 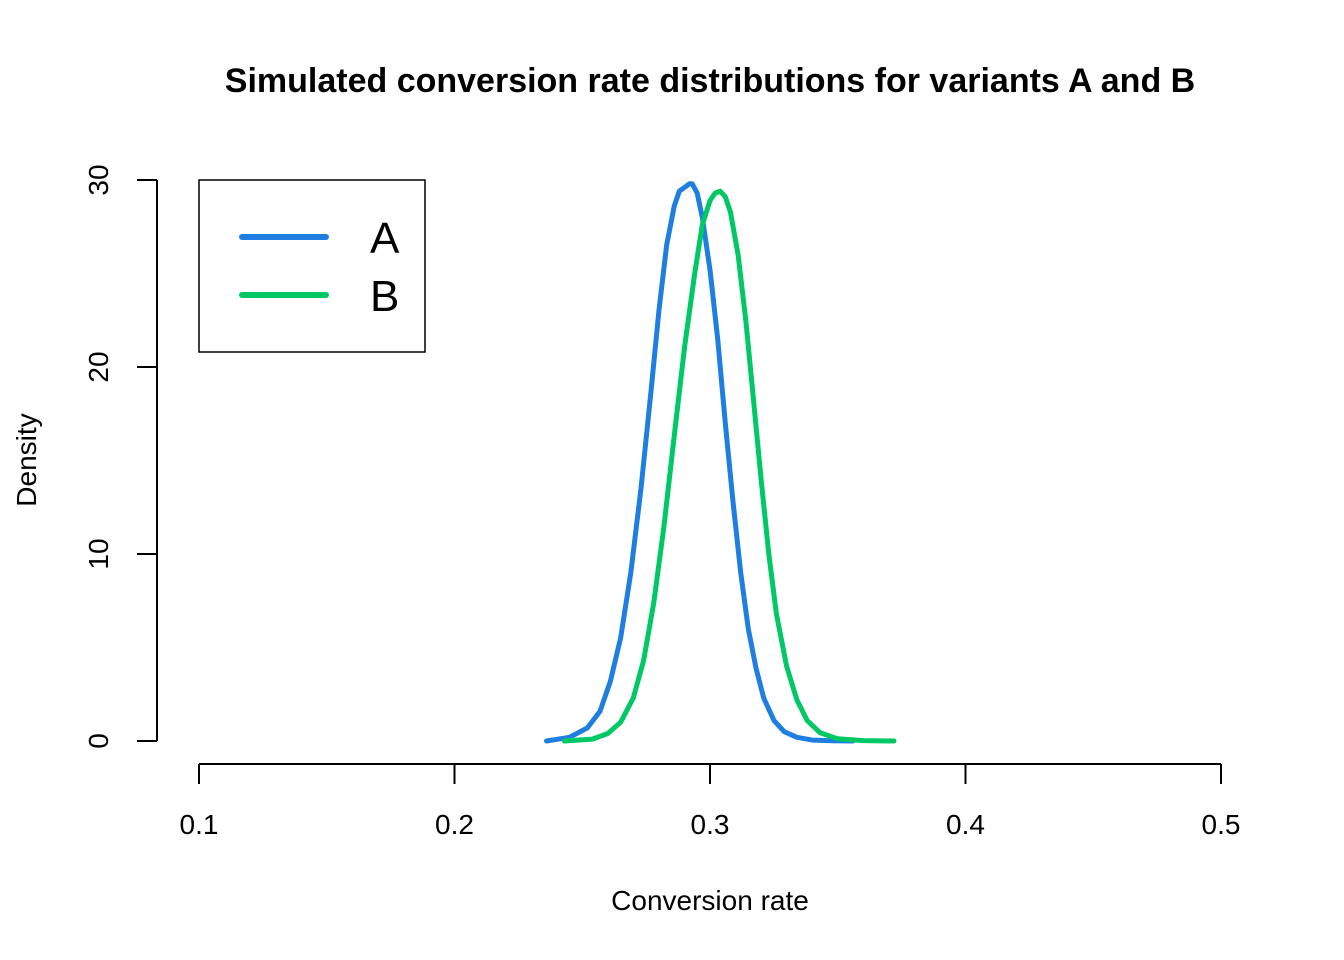 I want to click on x-axis-ticks: 0.1 0.2 0.3 0.4 0.5, so click(x=710, y=802).